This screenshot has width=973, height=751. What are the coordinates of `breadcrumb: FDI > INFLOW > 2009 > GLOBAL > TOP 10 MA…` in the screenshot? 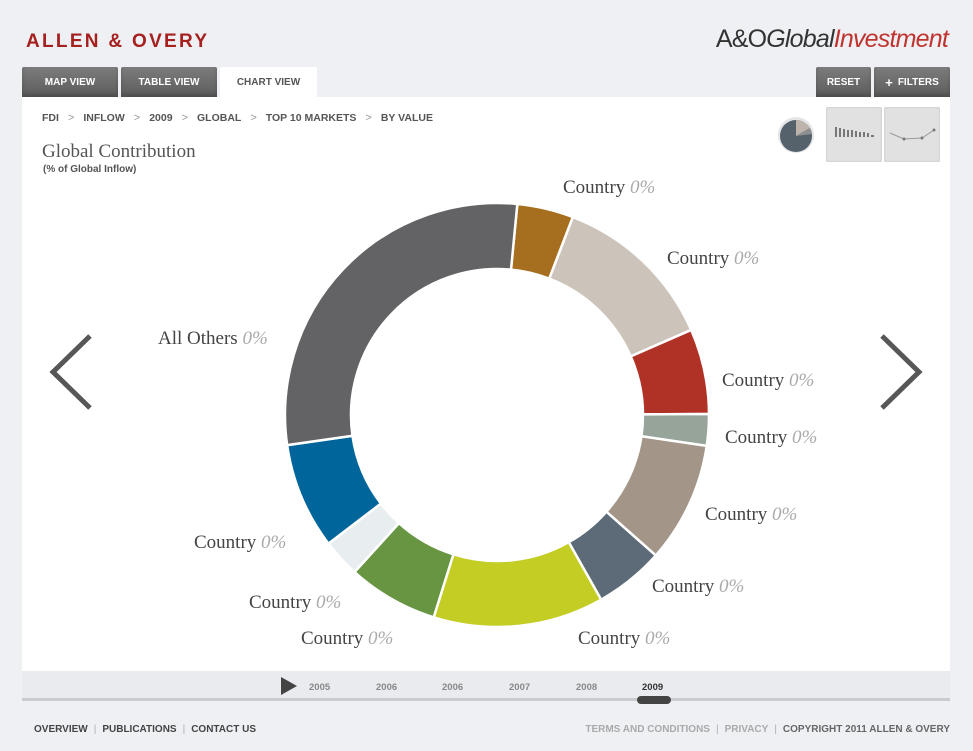 It's located at (237, 118).